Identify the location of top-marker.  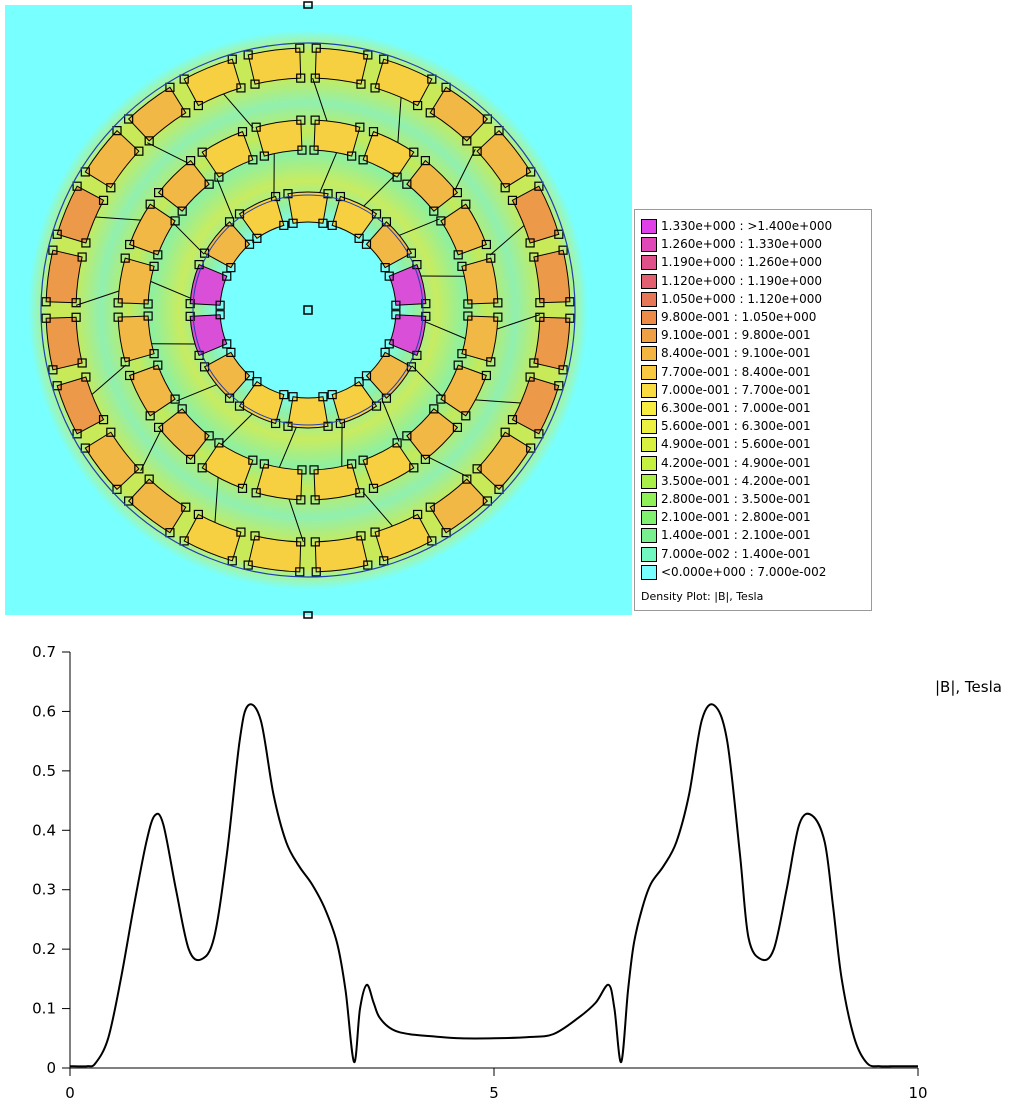
(308, 5).